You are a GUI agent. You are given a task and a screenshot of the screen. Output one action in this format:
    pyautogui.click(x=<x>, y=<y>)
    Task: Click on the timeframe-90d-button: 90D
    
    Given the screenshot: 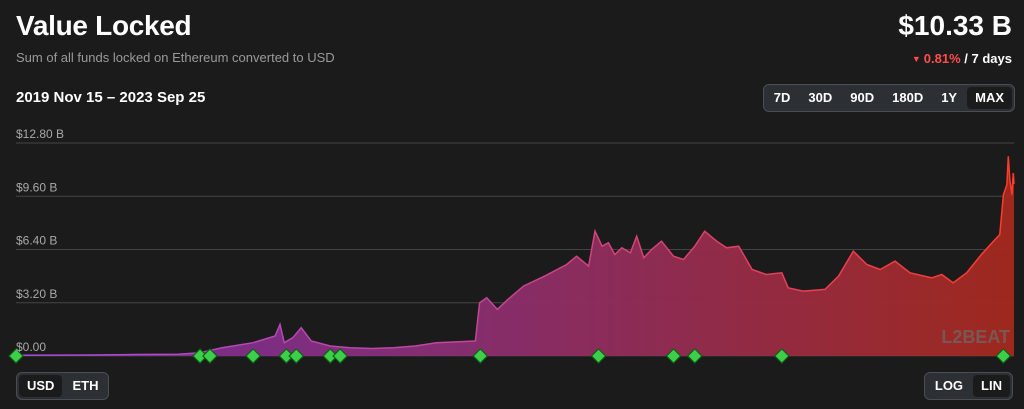 What is the action you would take?
    pyautogui.click(x=862, y=97)
    